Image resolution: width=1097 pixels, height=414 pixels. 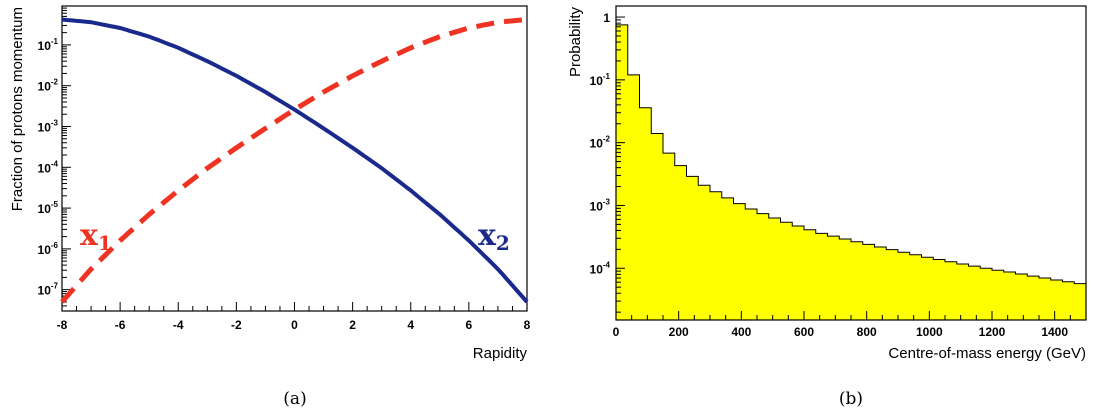 I want to click on x-tick-label: 1200, so click(x=992, y=332).